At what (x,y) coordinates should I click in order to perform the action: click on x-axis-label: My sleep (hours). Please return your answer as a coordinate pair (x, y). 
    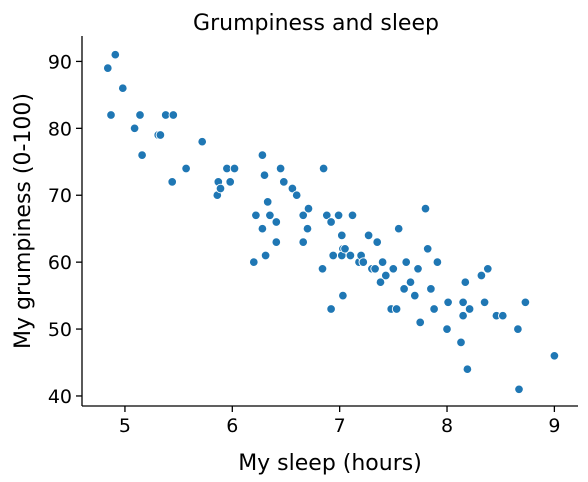
    Looking at the image, I should click on (330, 463).